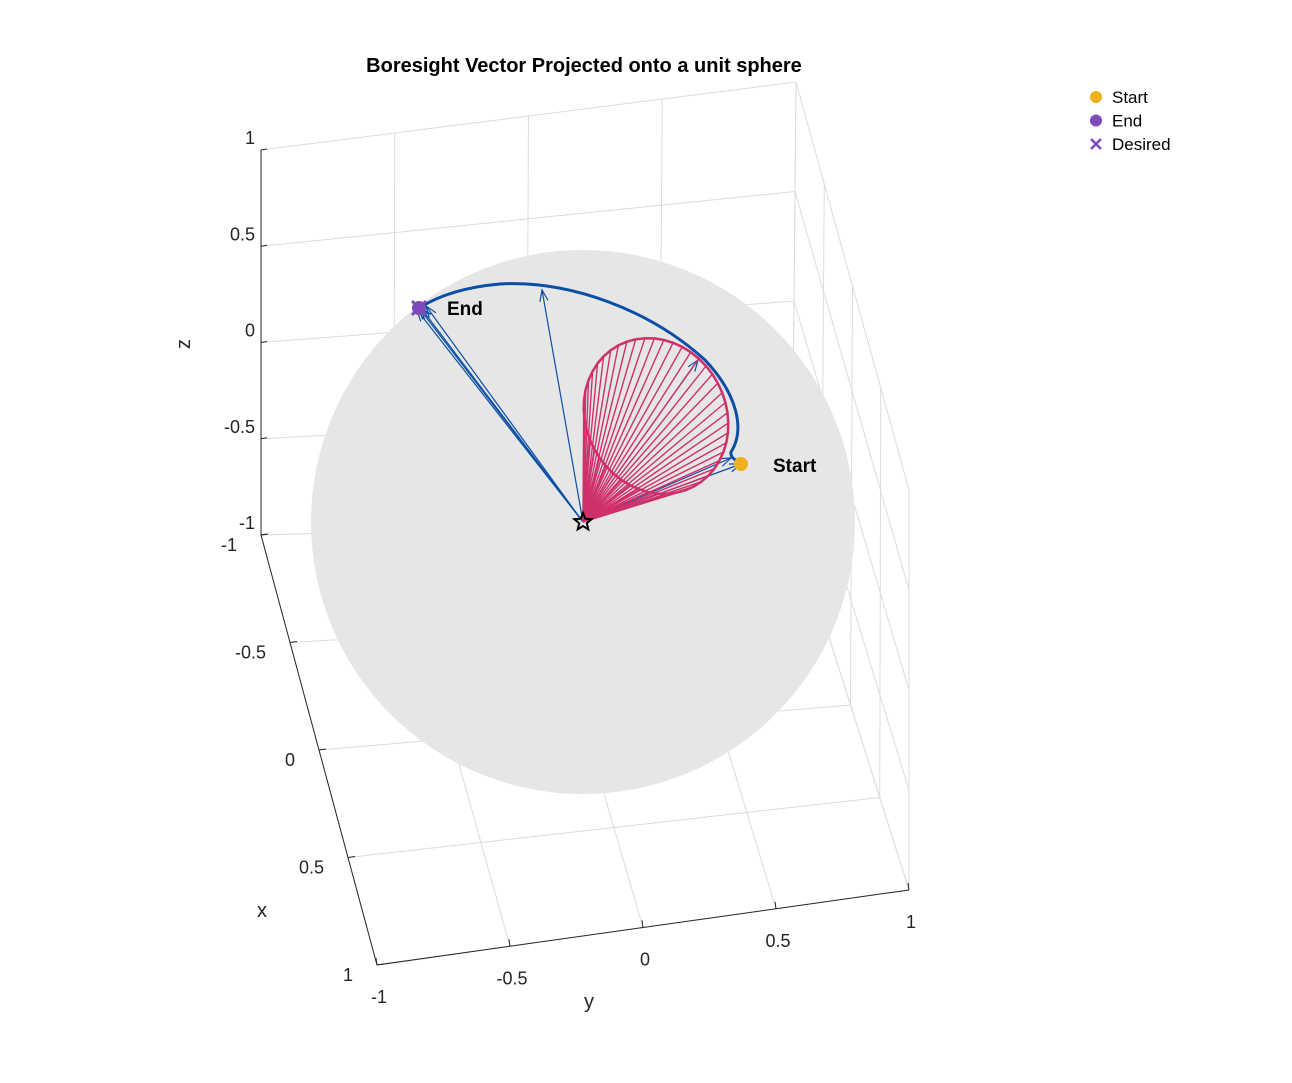  What do you see at coordinates (911, 922) in the screenshot?
I see `y-tick-label: 1` at bounding box center [911, 922].